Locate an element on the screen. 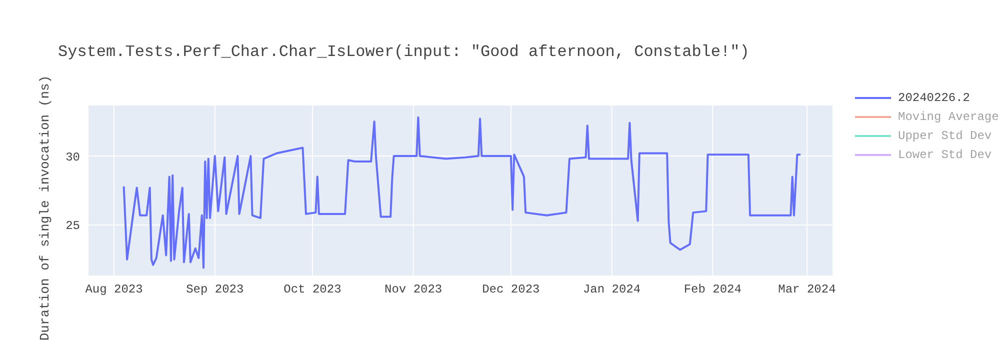 The width and height of the screenshot is (1000, 350). x-tick-label: Dec 2023 is located at coordinates (511, 289).